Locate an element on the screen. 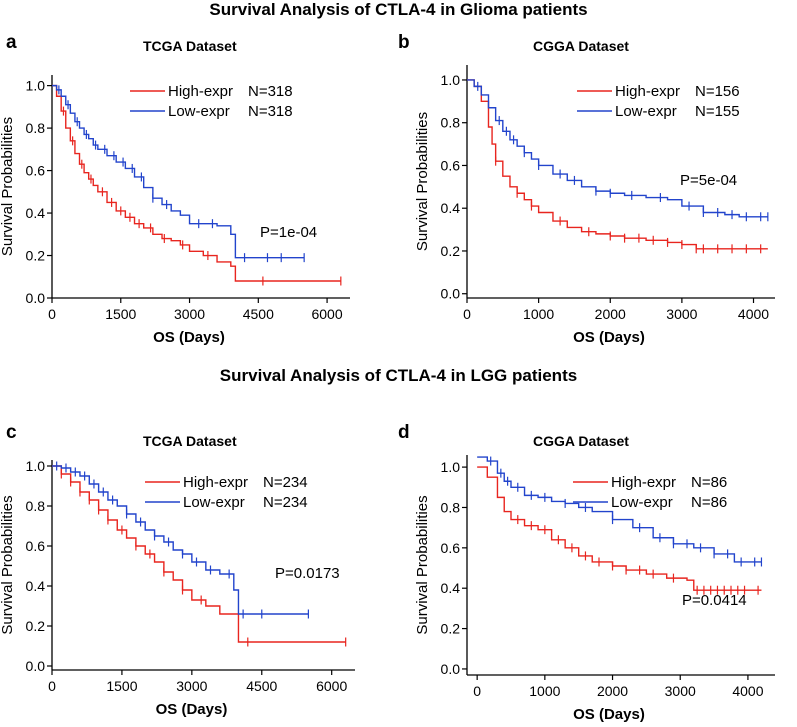  p-value-annotation: P=0.0173 is located at coordinates (307, 573).